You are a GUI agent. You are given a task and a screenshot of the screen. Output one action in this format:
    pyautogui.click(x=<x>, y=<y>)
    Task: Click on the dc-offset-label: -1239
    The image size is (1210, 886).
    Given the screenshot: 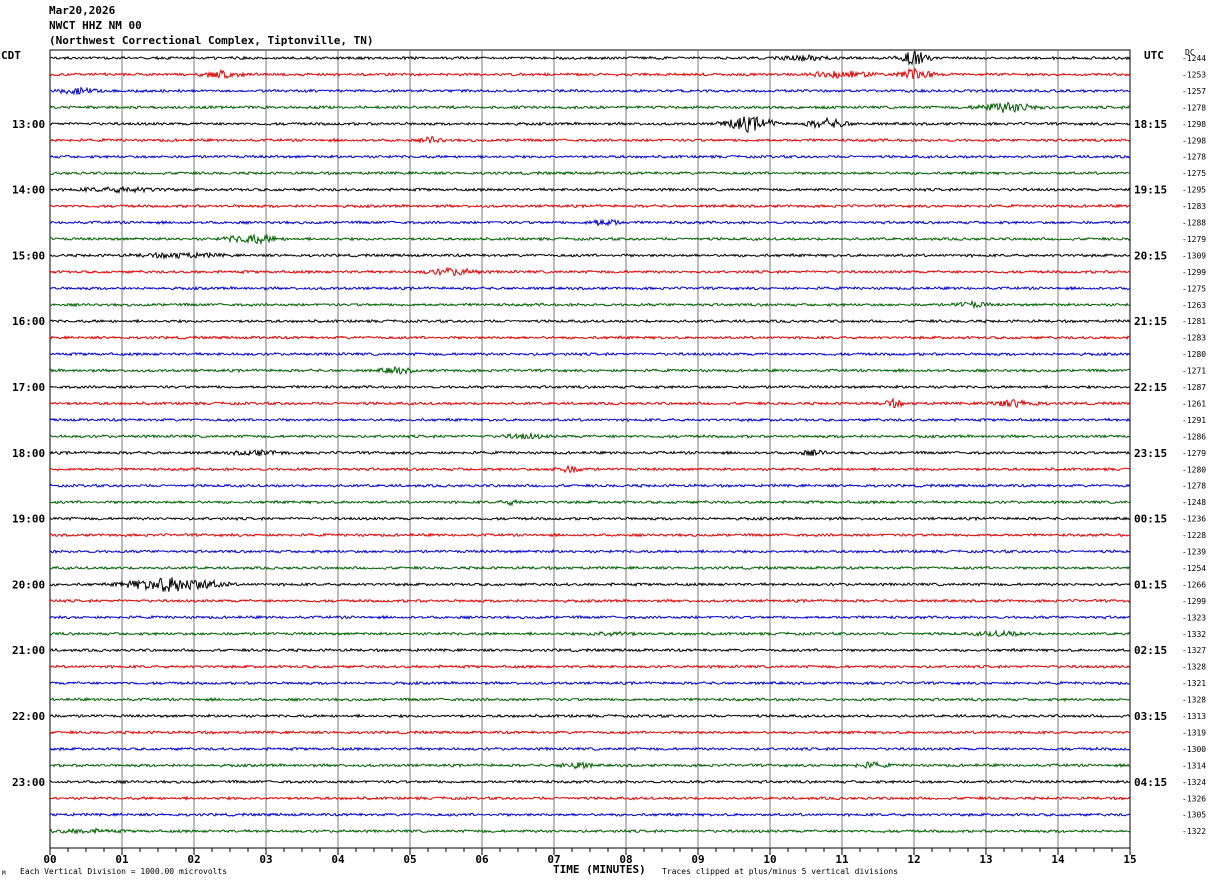 What is the action you would take?
    pyautogui.click(x=1194, y=552)
    